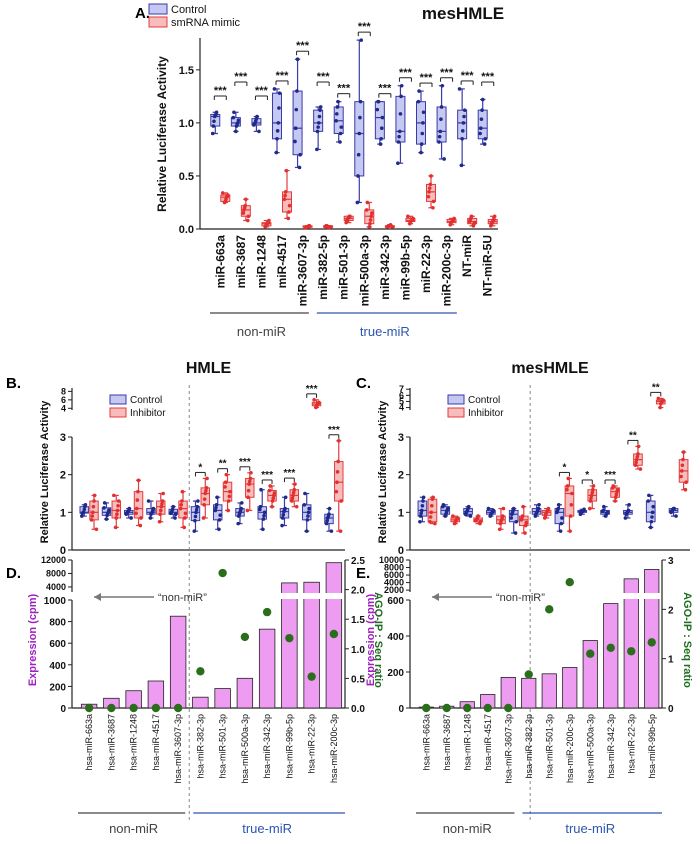 The height and width of the screenshot is (844, 700). Describe the element at coordinates (57, 687) in the screenshot. I see `panel-d-ytick-label: 200` at that location.